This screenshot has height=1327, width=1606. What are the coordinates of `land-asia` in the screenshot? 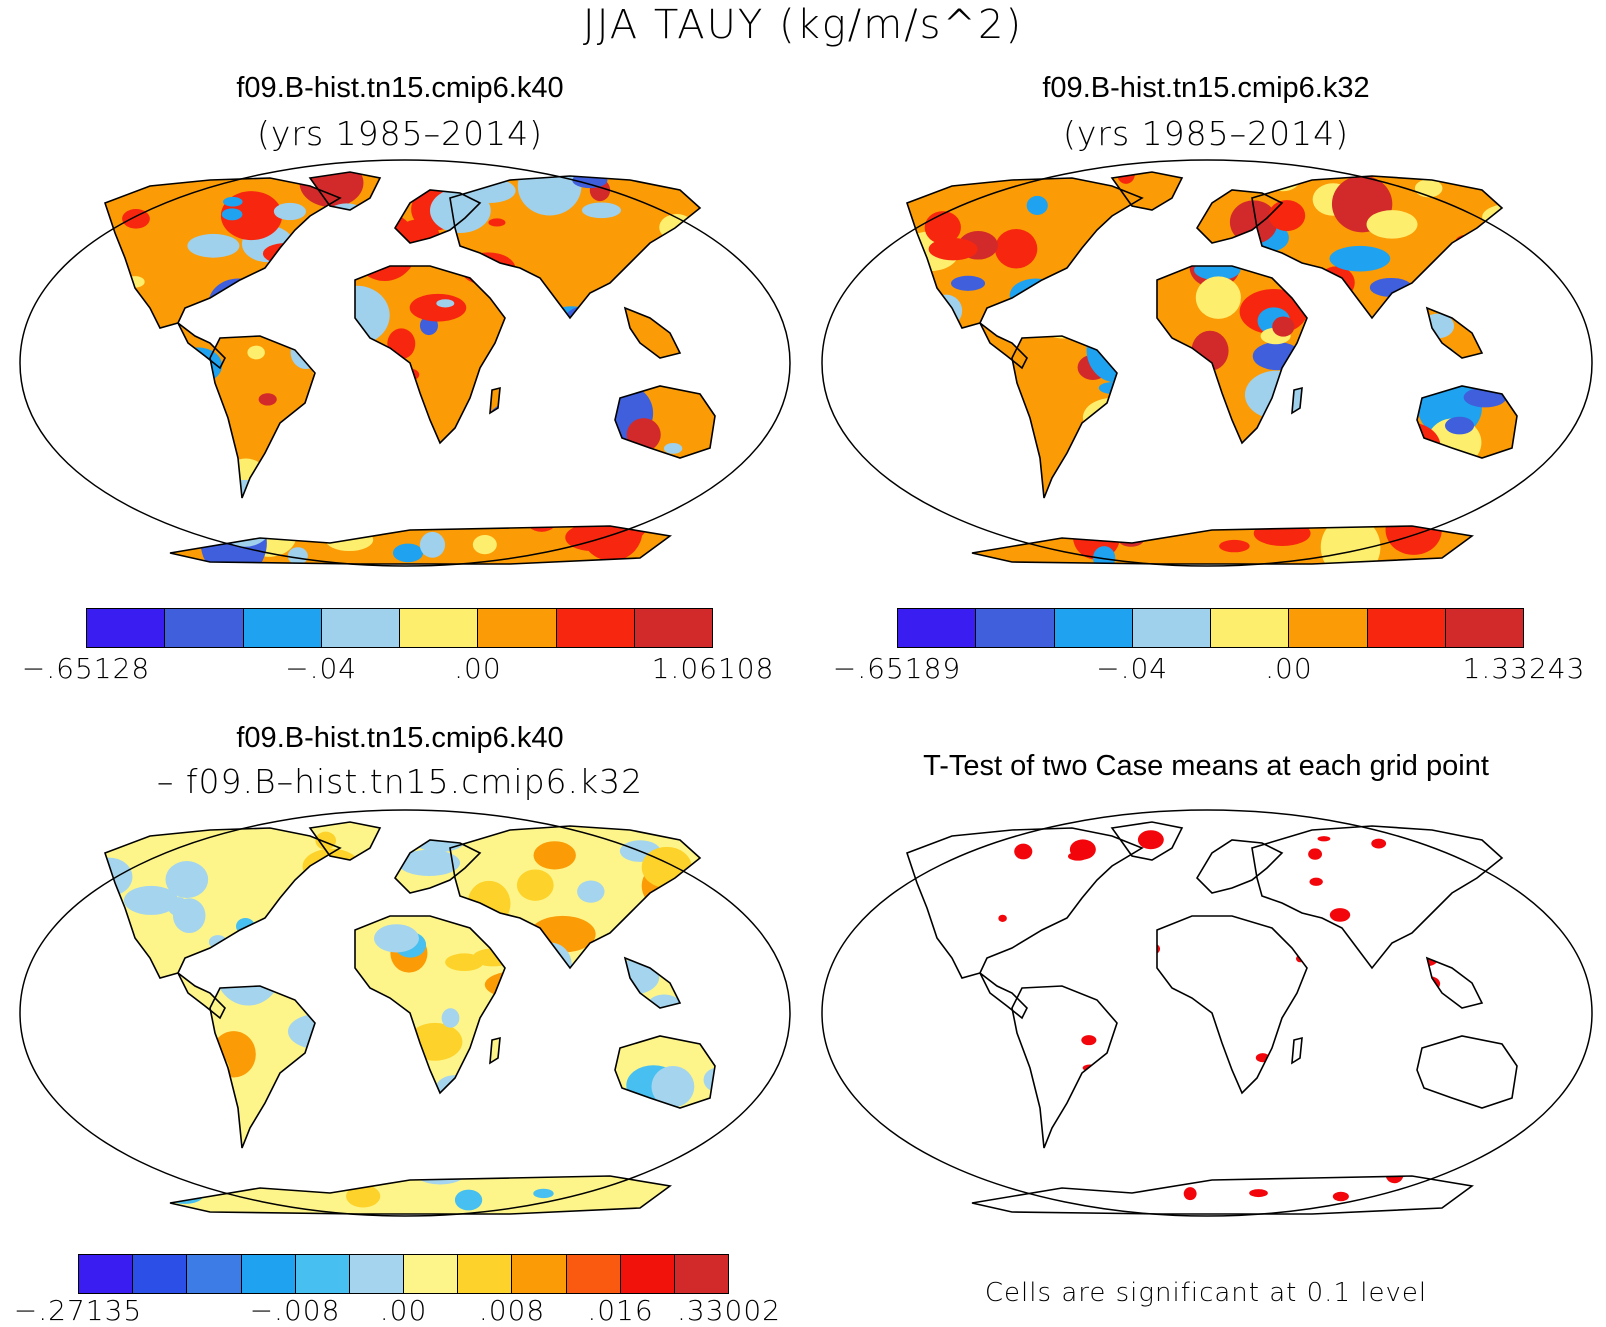 It's located at (1377, 897).